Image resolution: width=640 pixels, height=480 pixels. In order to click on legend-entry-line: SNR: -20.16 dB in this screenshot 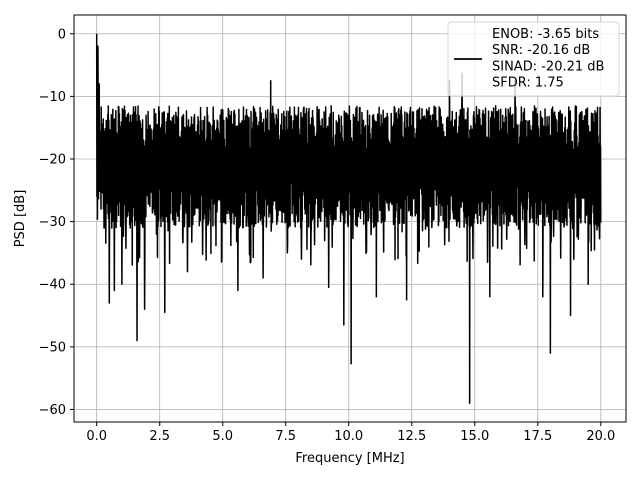, I will do `click(541, 50)`.